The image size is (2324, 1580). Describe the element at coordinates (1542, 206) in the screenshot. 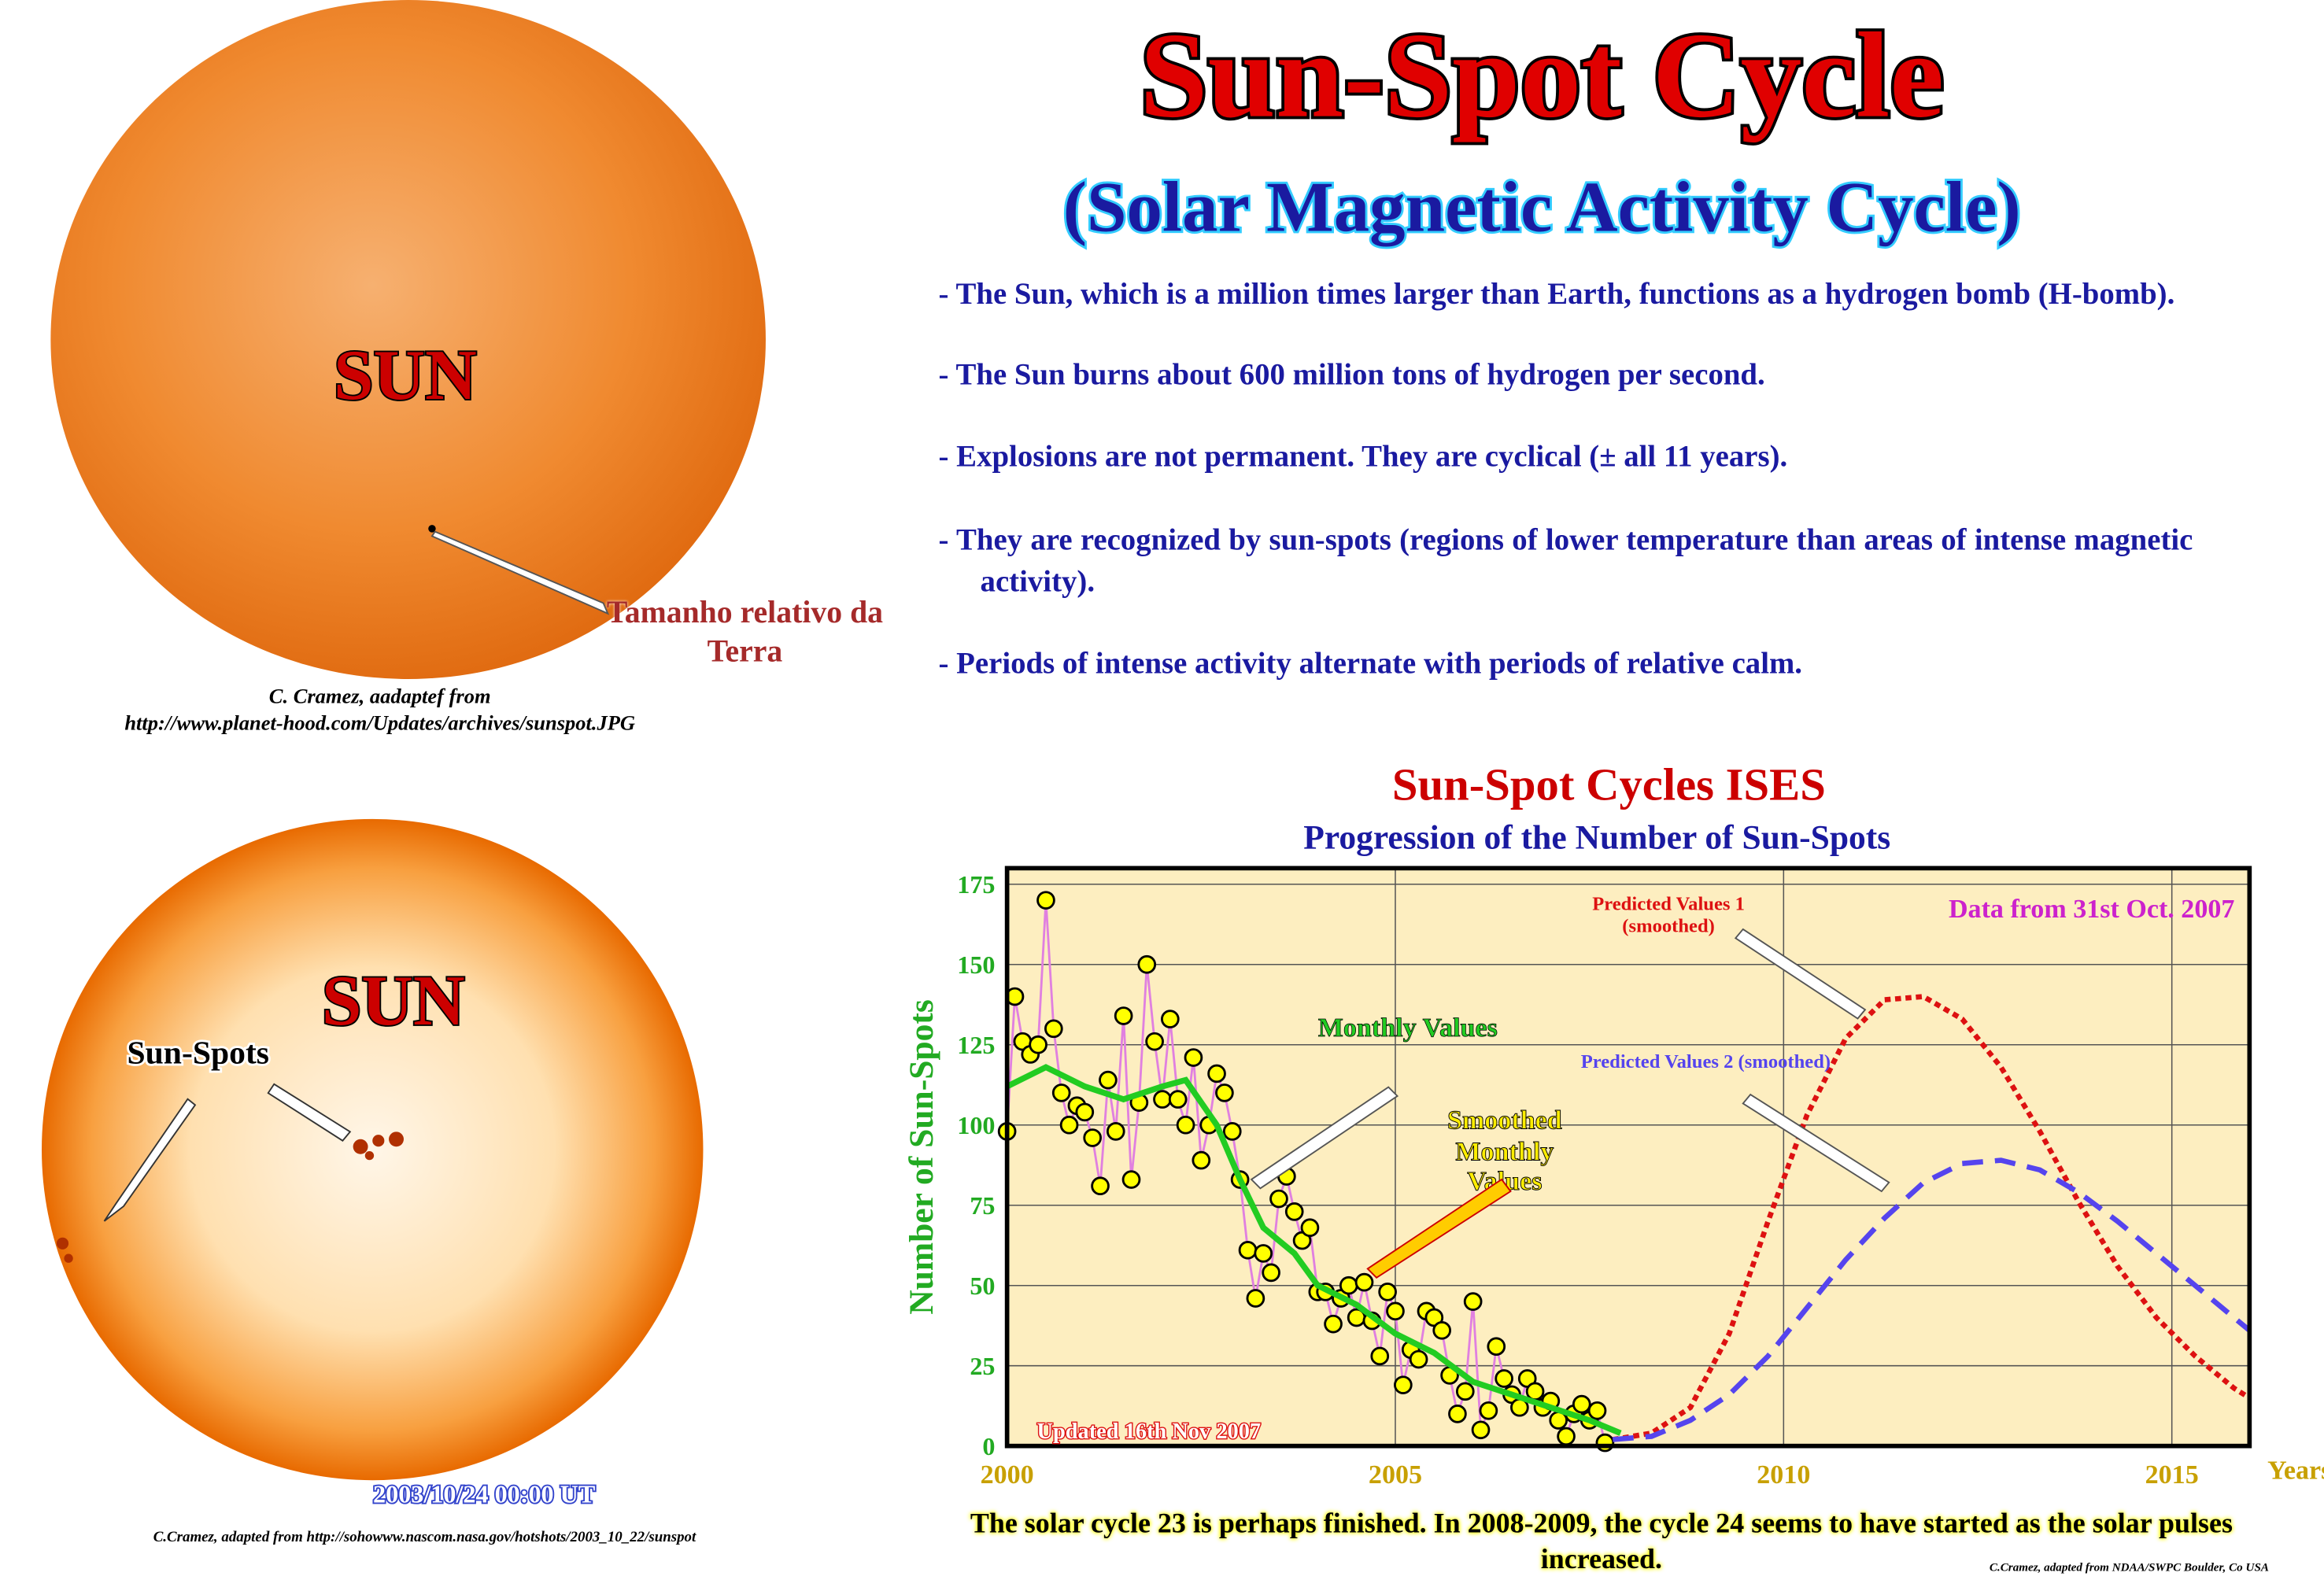

I see `page-subtitle: (Solar Magnetic Activity Cycle)` at that location.